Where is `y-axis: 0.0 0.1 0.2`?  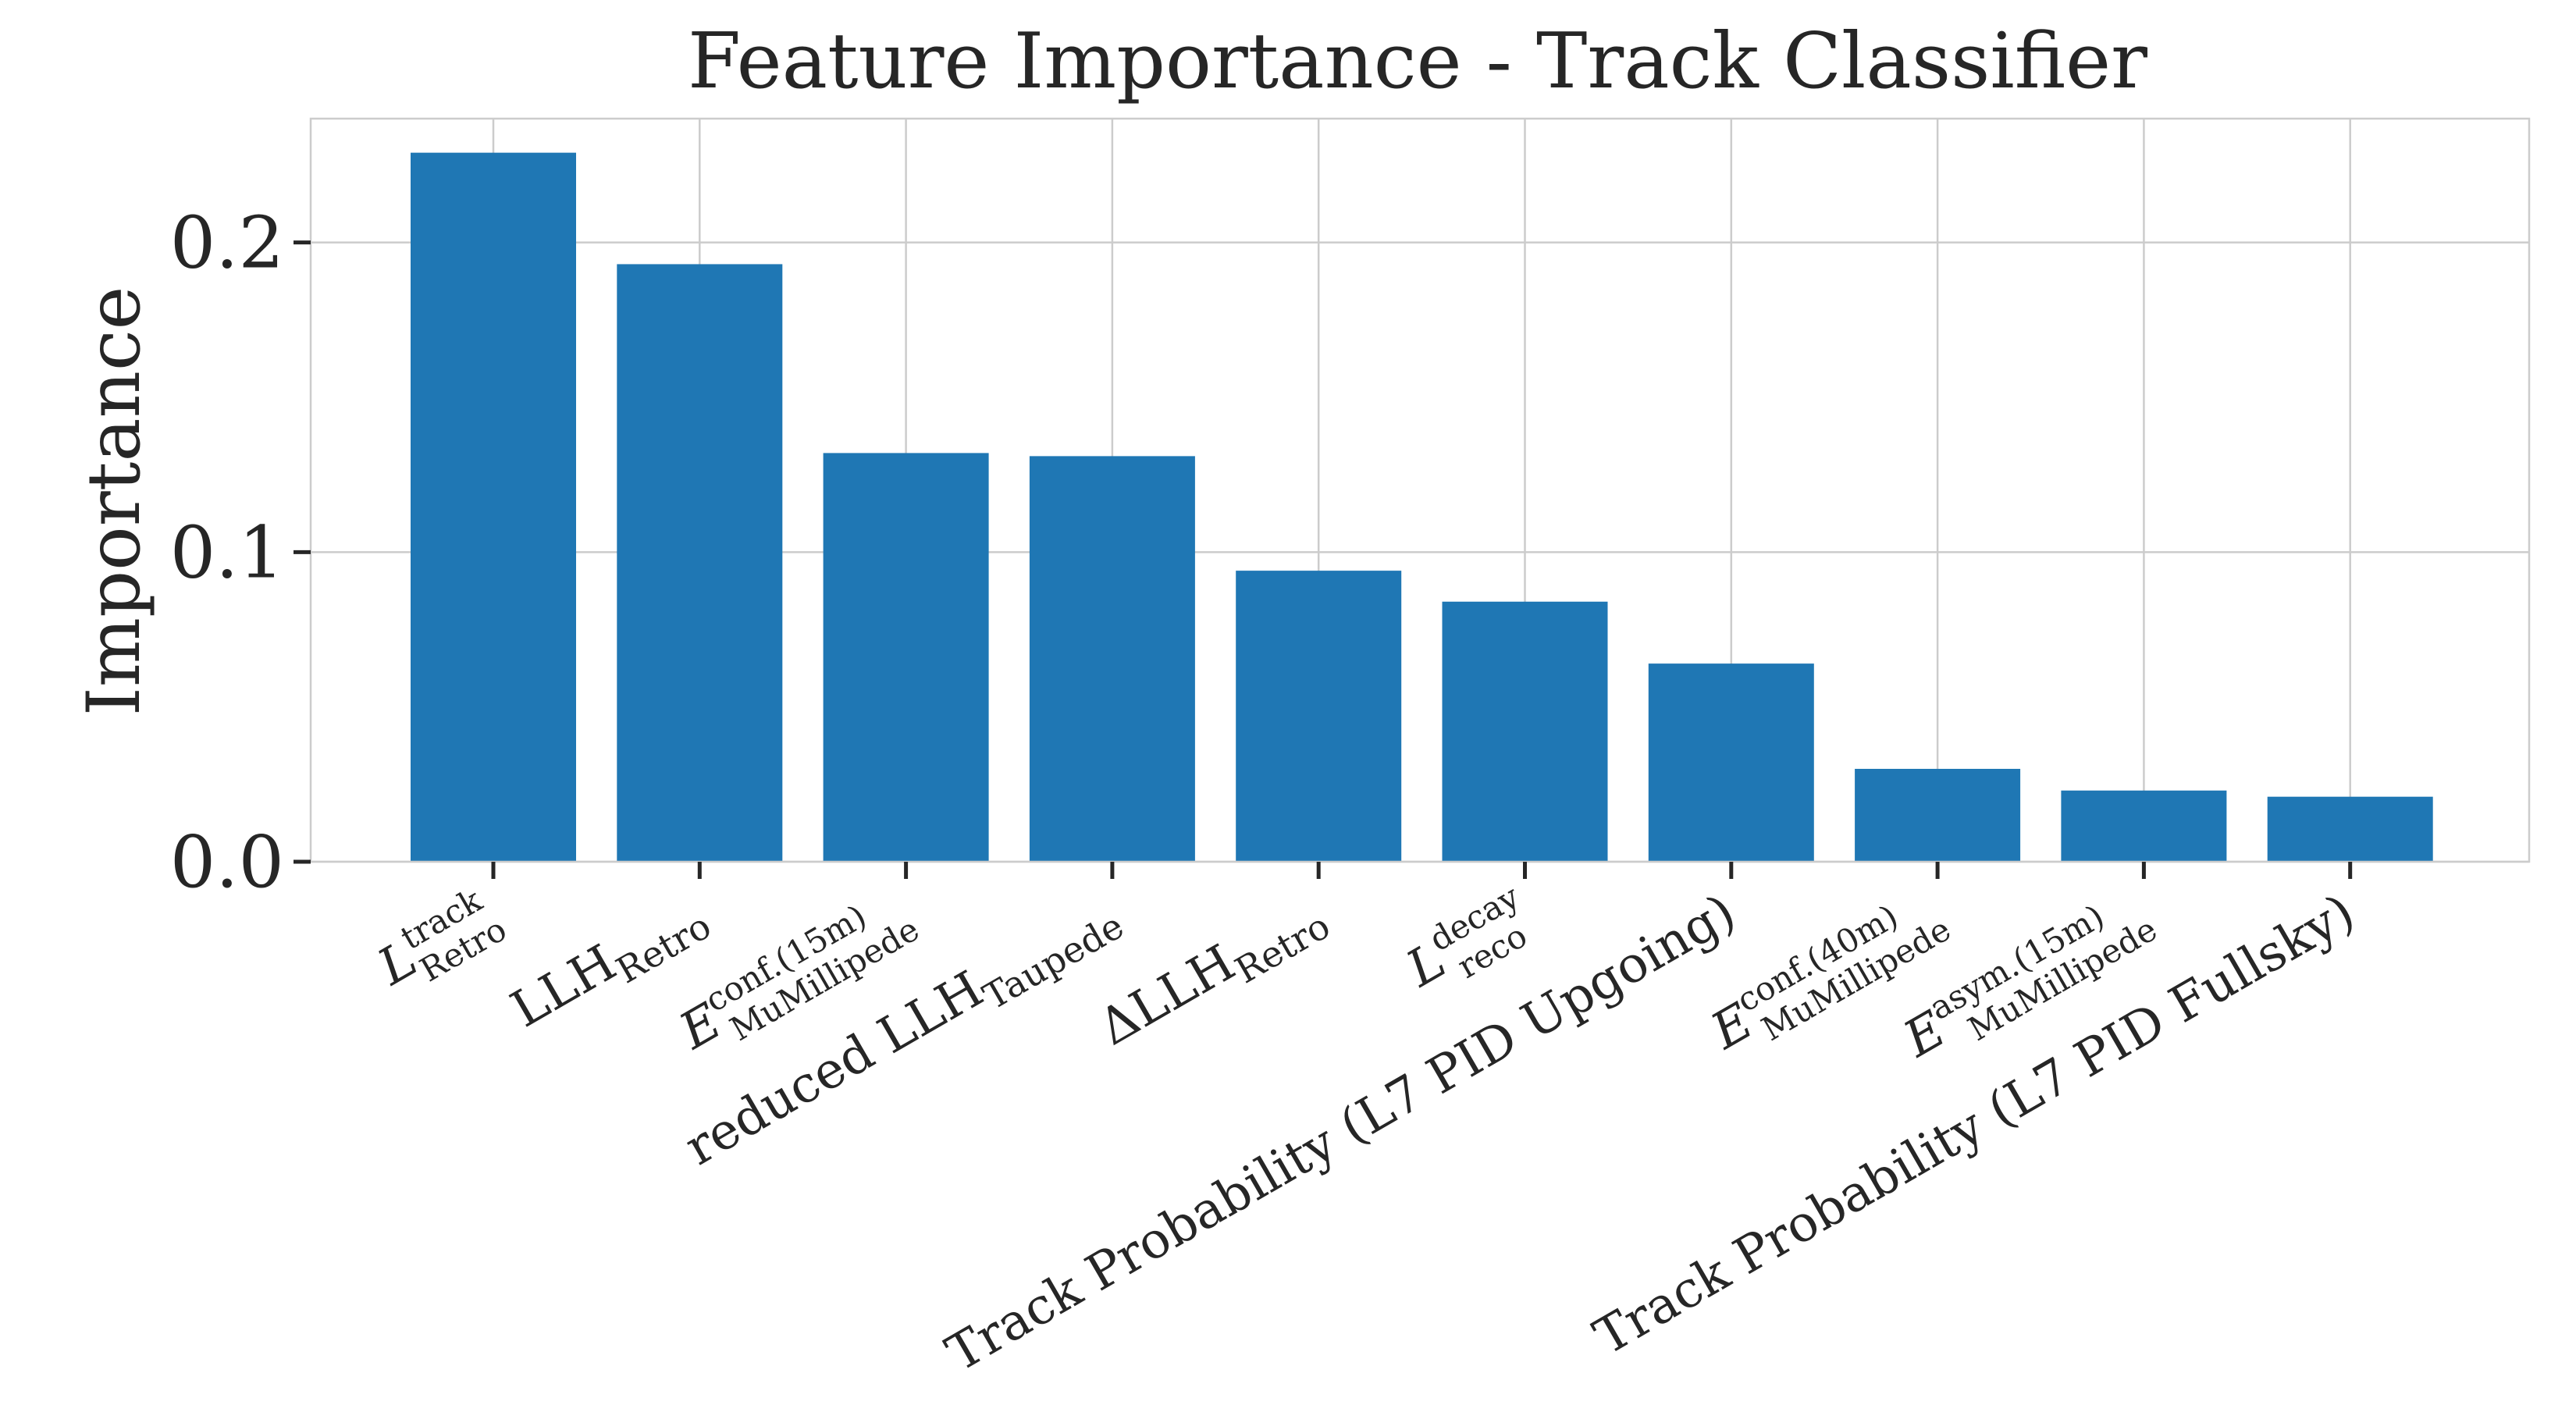 y-axis: 0.0 0.1 0.2 is located at coordinates (240, 552).